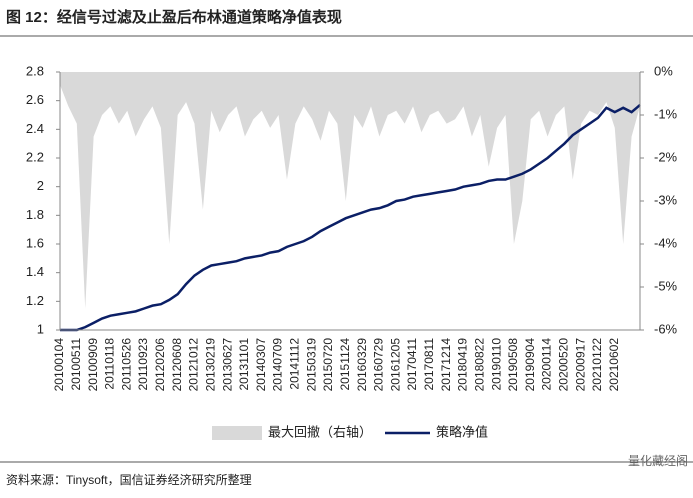 This screenshot has width=693, height=498. What do you see at coordinates (35, 128) in the screenshot?
I see `y-tick-label: 2.4` at bounding box center [35, 128].